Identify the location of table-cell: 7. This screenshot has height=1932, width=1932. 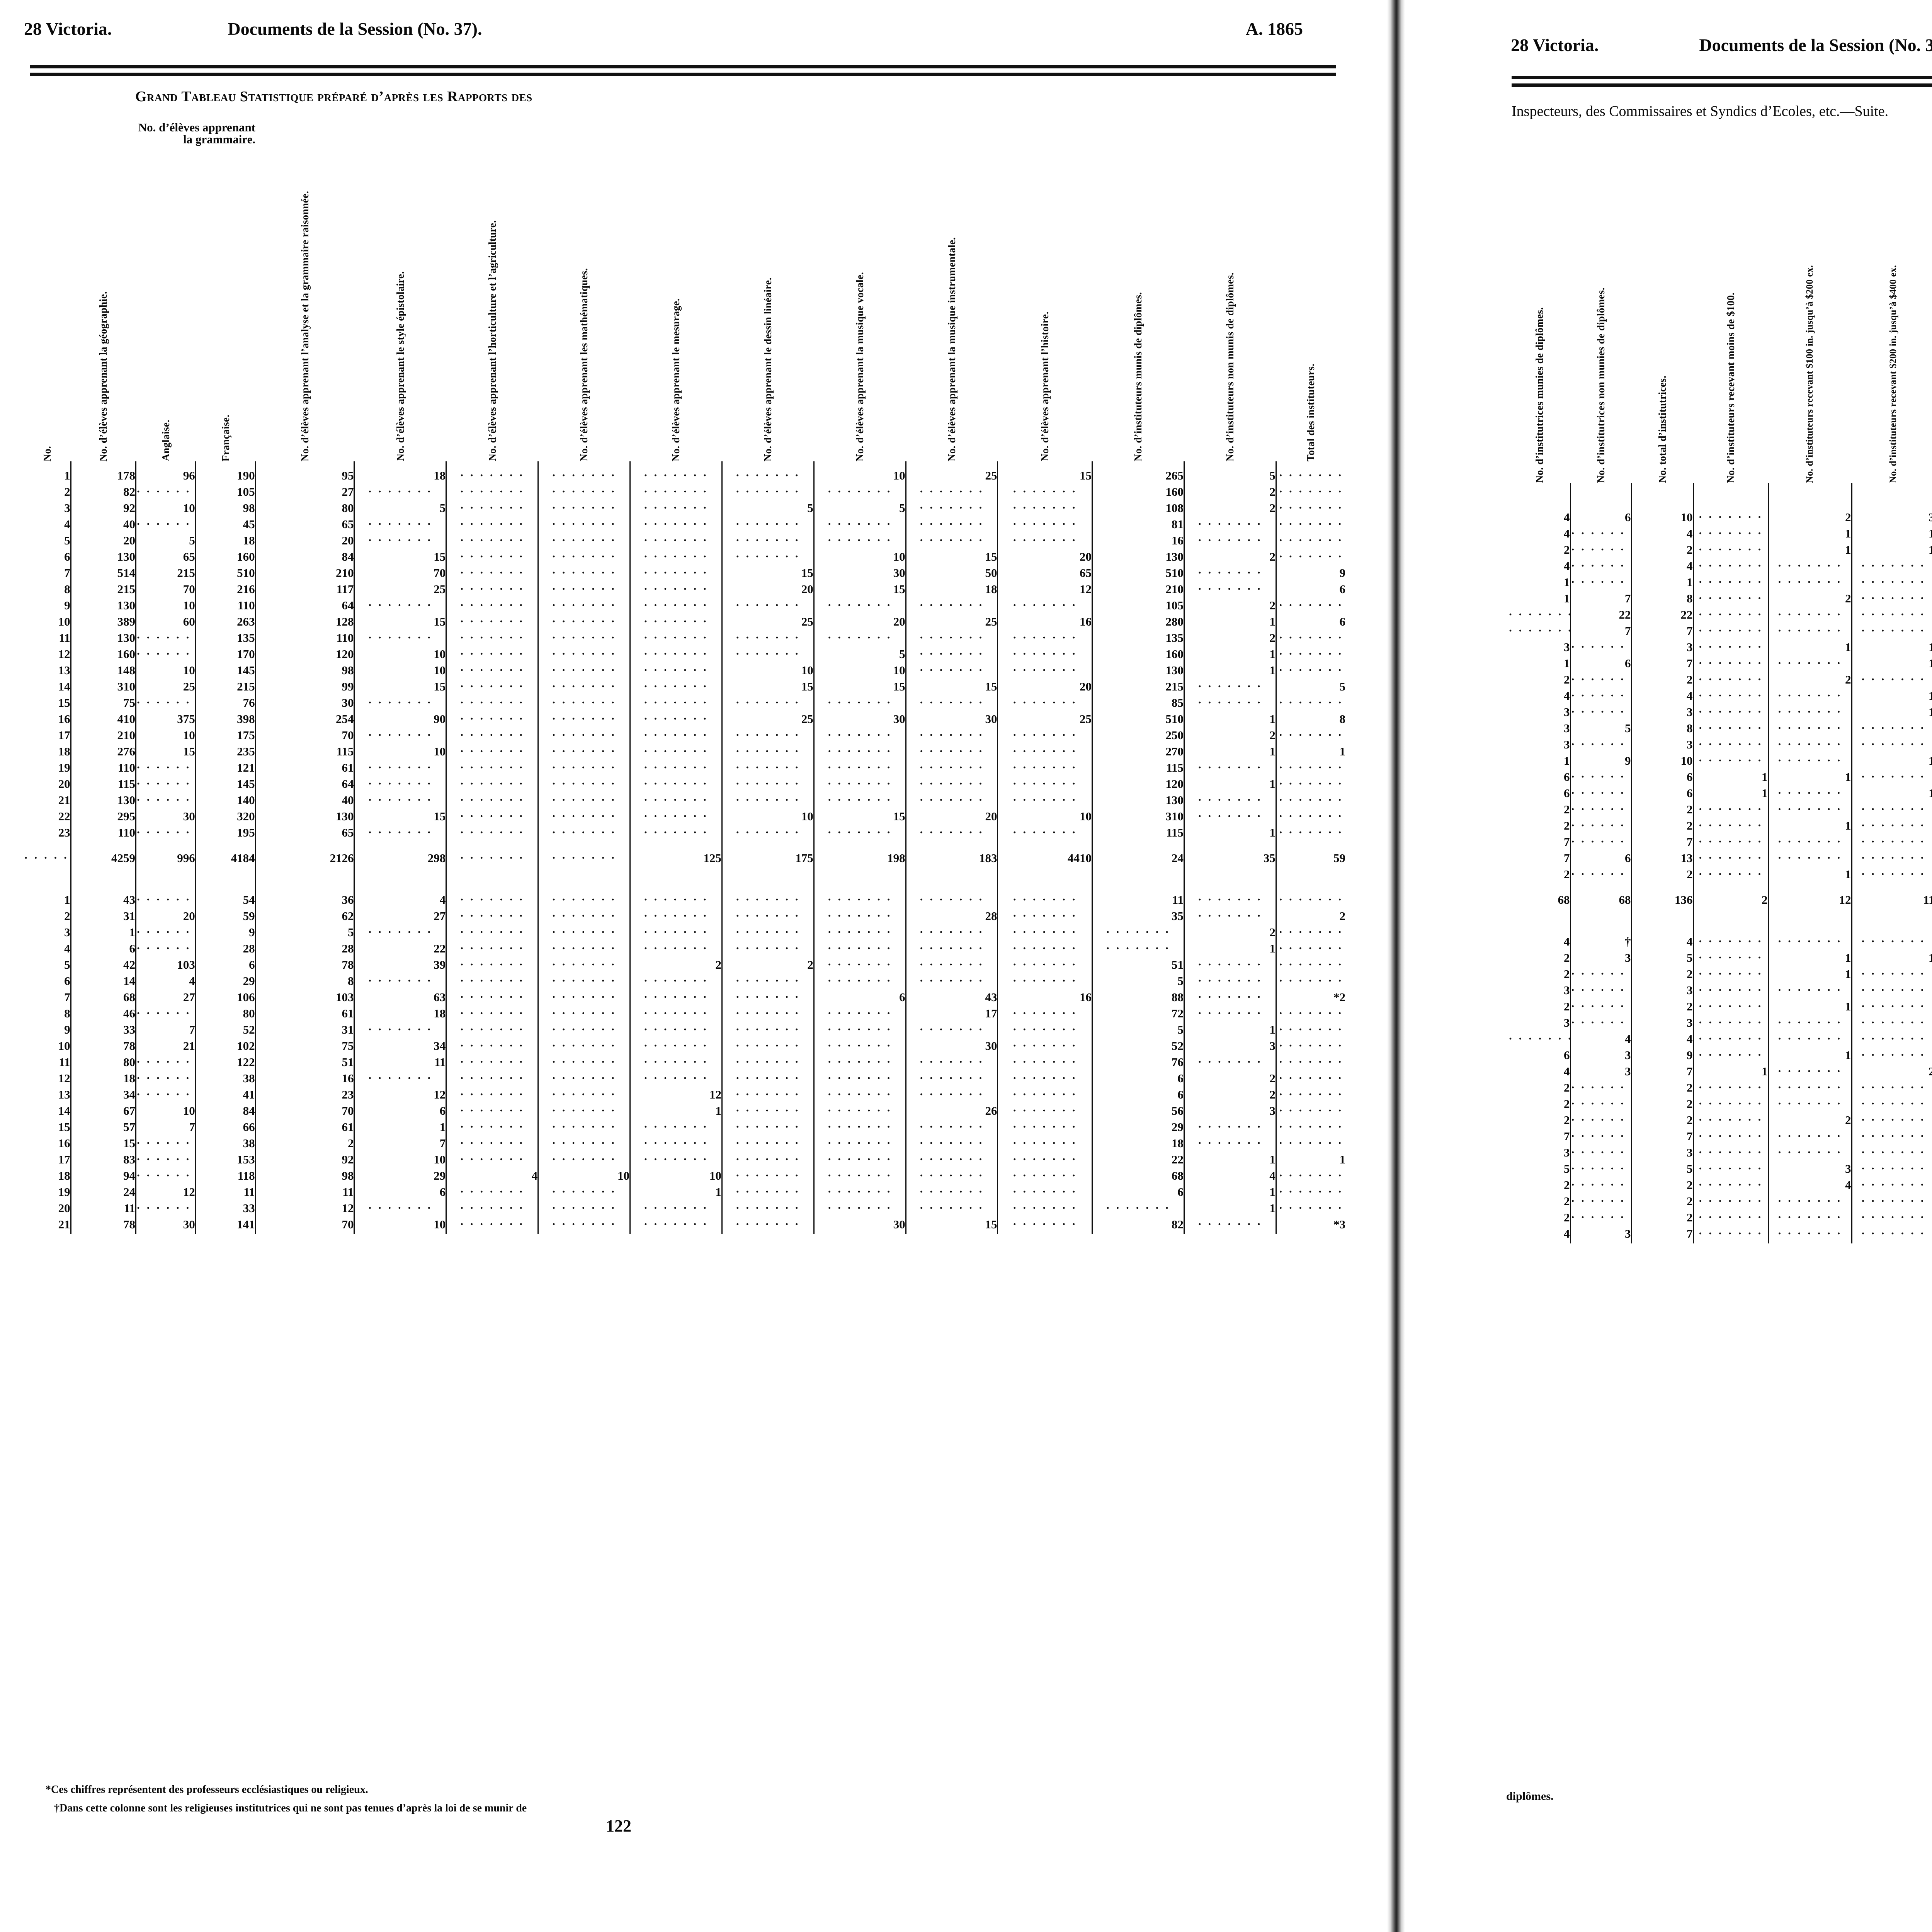
(400, 1141).